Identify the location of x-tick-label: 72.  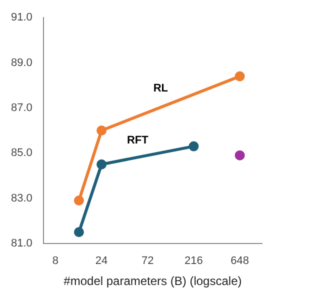
(148, 261).